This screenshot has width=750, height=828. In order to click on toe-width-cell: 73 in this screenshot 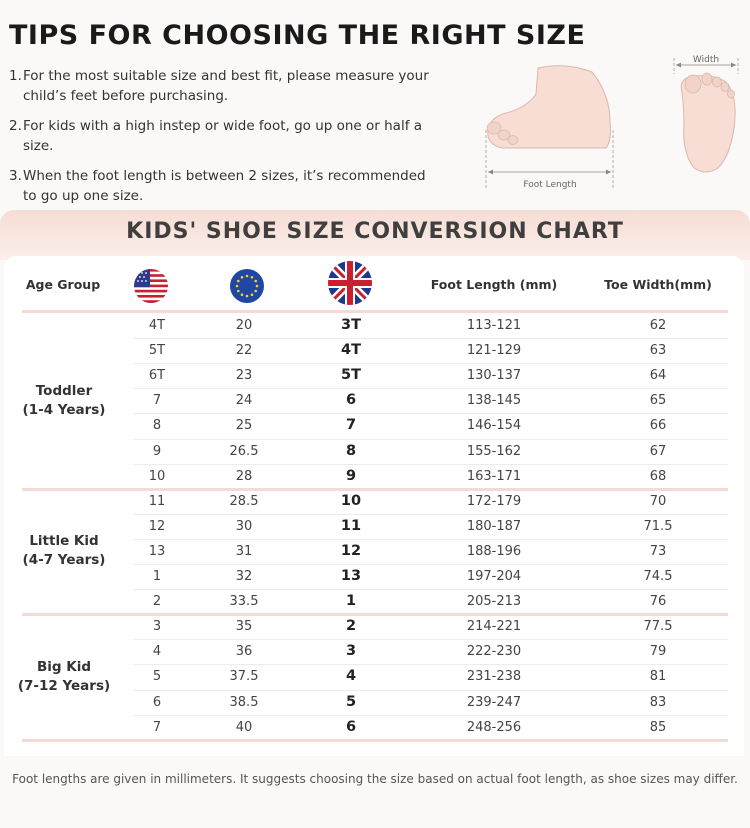, I will do `click(658, 551)`.